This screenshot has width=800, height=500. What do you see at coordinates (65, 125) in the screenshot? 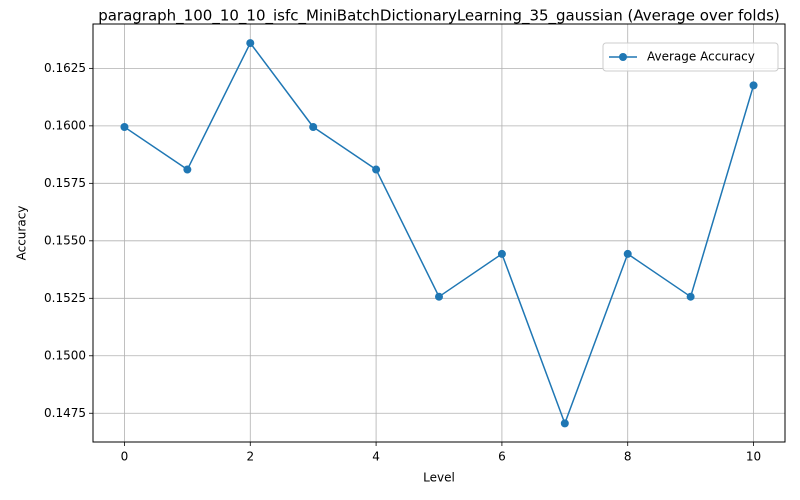
I see `y-tick-label: 0.1600` at bounding box center [65, 125].